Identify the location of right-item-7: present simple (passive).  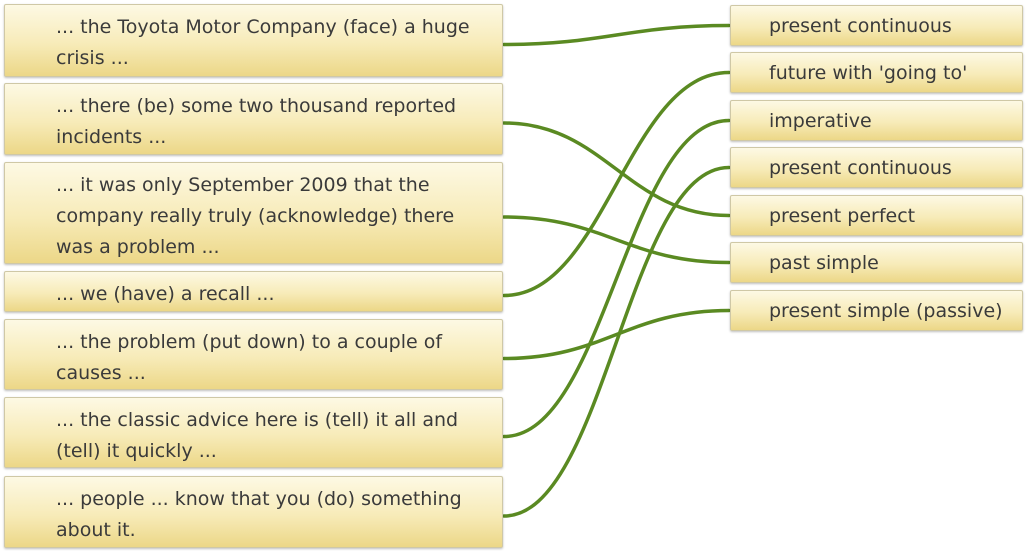
(876, 310).